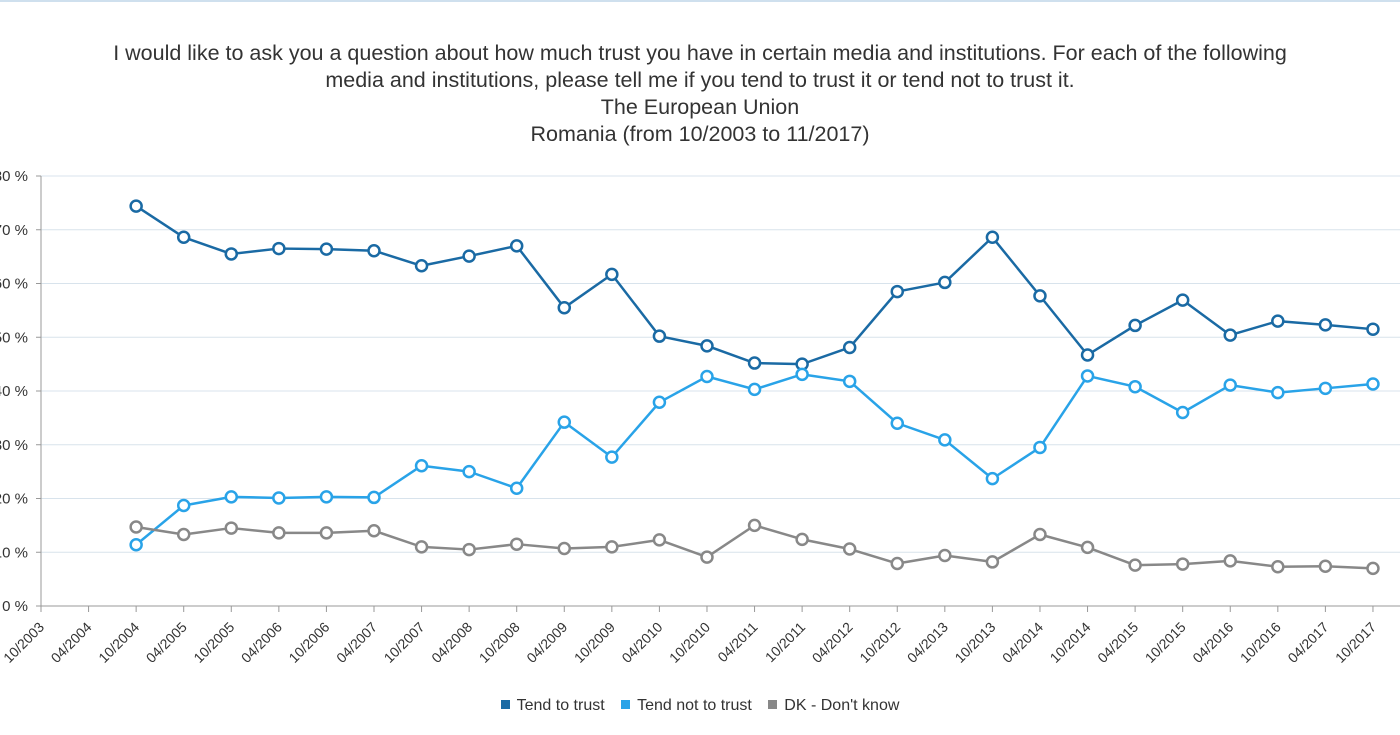  I want to click on x-tick-label: 10/2010, so click(689, 642).